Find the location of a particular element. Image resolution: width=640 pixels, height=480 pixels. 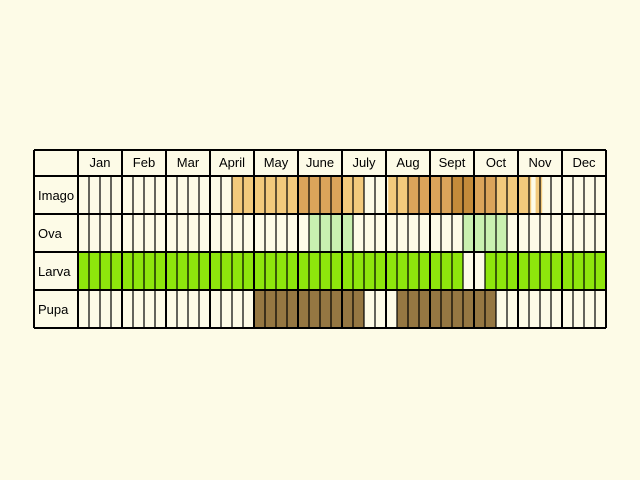

month-label-july: July is located at coordinates (364, 162).